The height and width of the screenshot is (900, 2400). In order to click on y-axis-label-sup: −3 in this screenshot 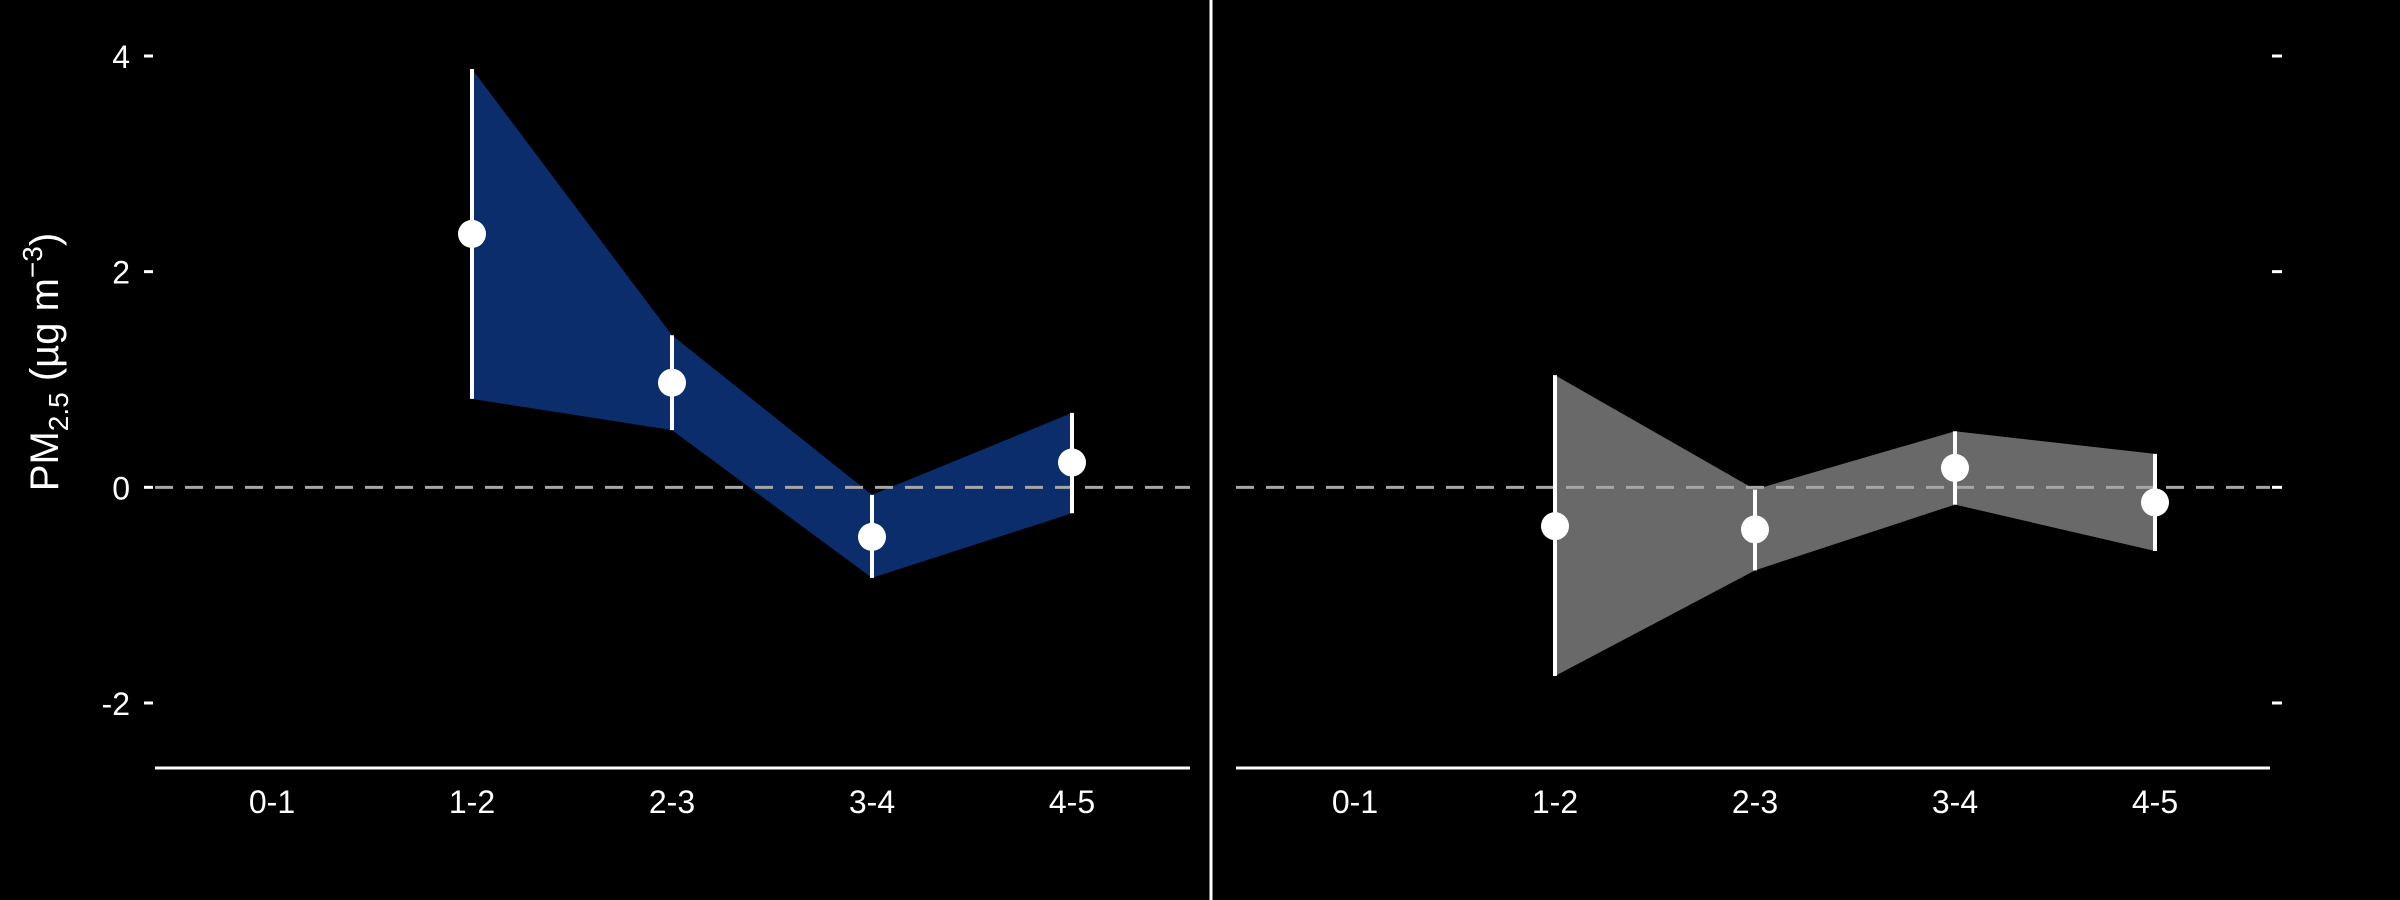, I will do `click(32, 262)`.